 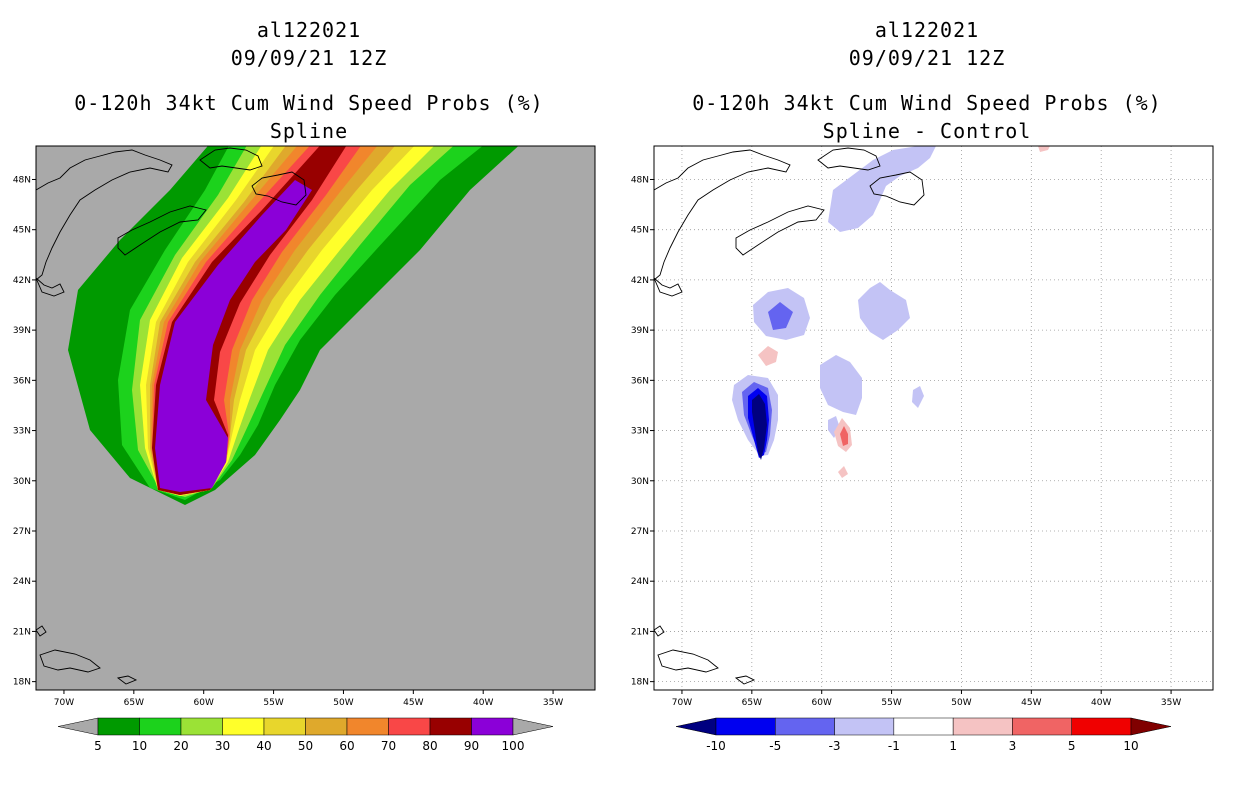 What do you see at coordinates (346, 746) in the screenshot?
I see `colorbar-label: 60` at bounding box center [346, 746].